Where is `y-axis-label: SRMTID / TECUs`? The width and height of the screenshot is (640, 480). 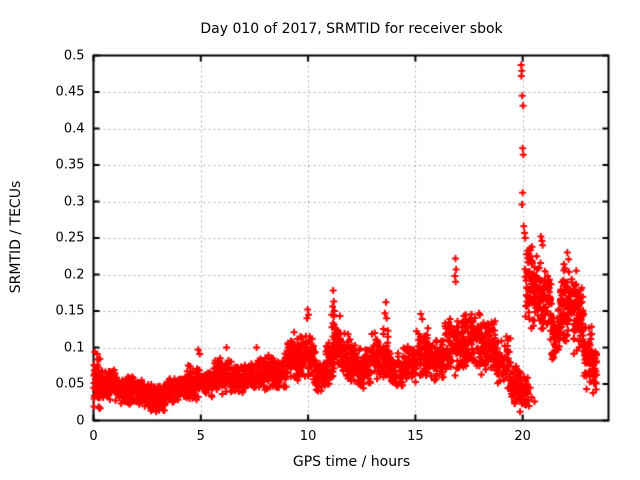 y-axis-label: SRMTID / TECUs is located at coordinates (16, 237).